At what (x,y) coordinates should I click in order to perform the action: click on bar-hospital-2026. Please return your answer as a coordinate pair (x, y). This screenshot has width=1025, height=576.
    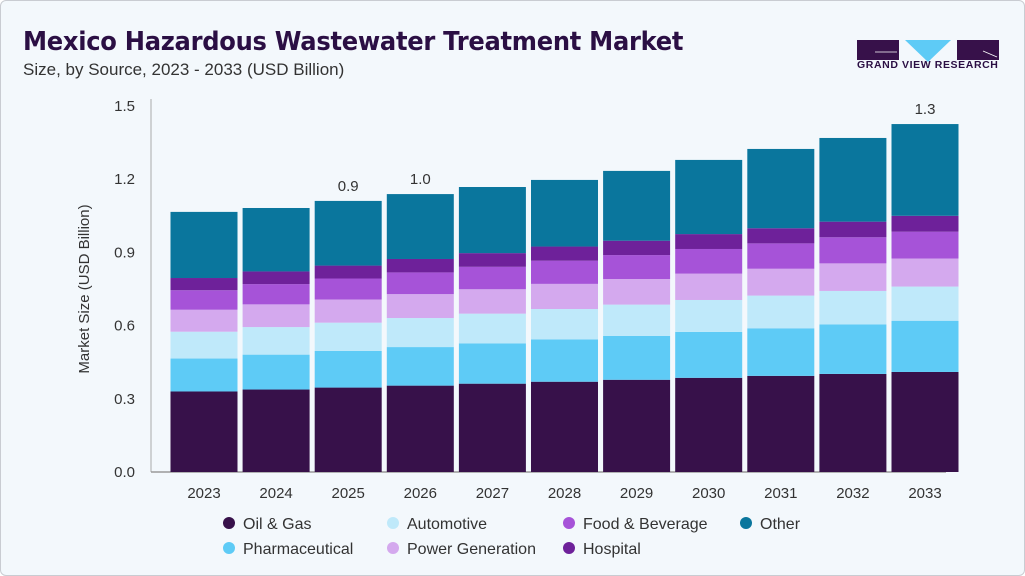
    Looking at the image, I should click on (420, 265).